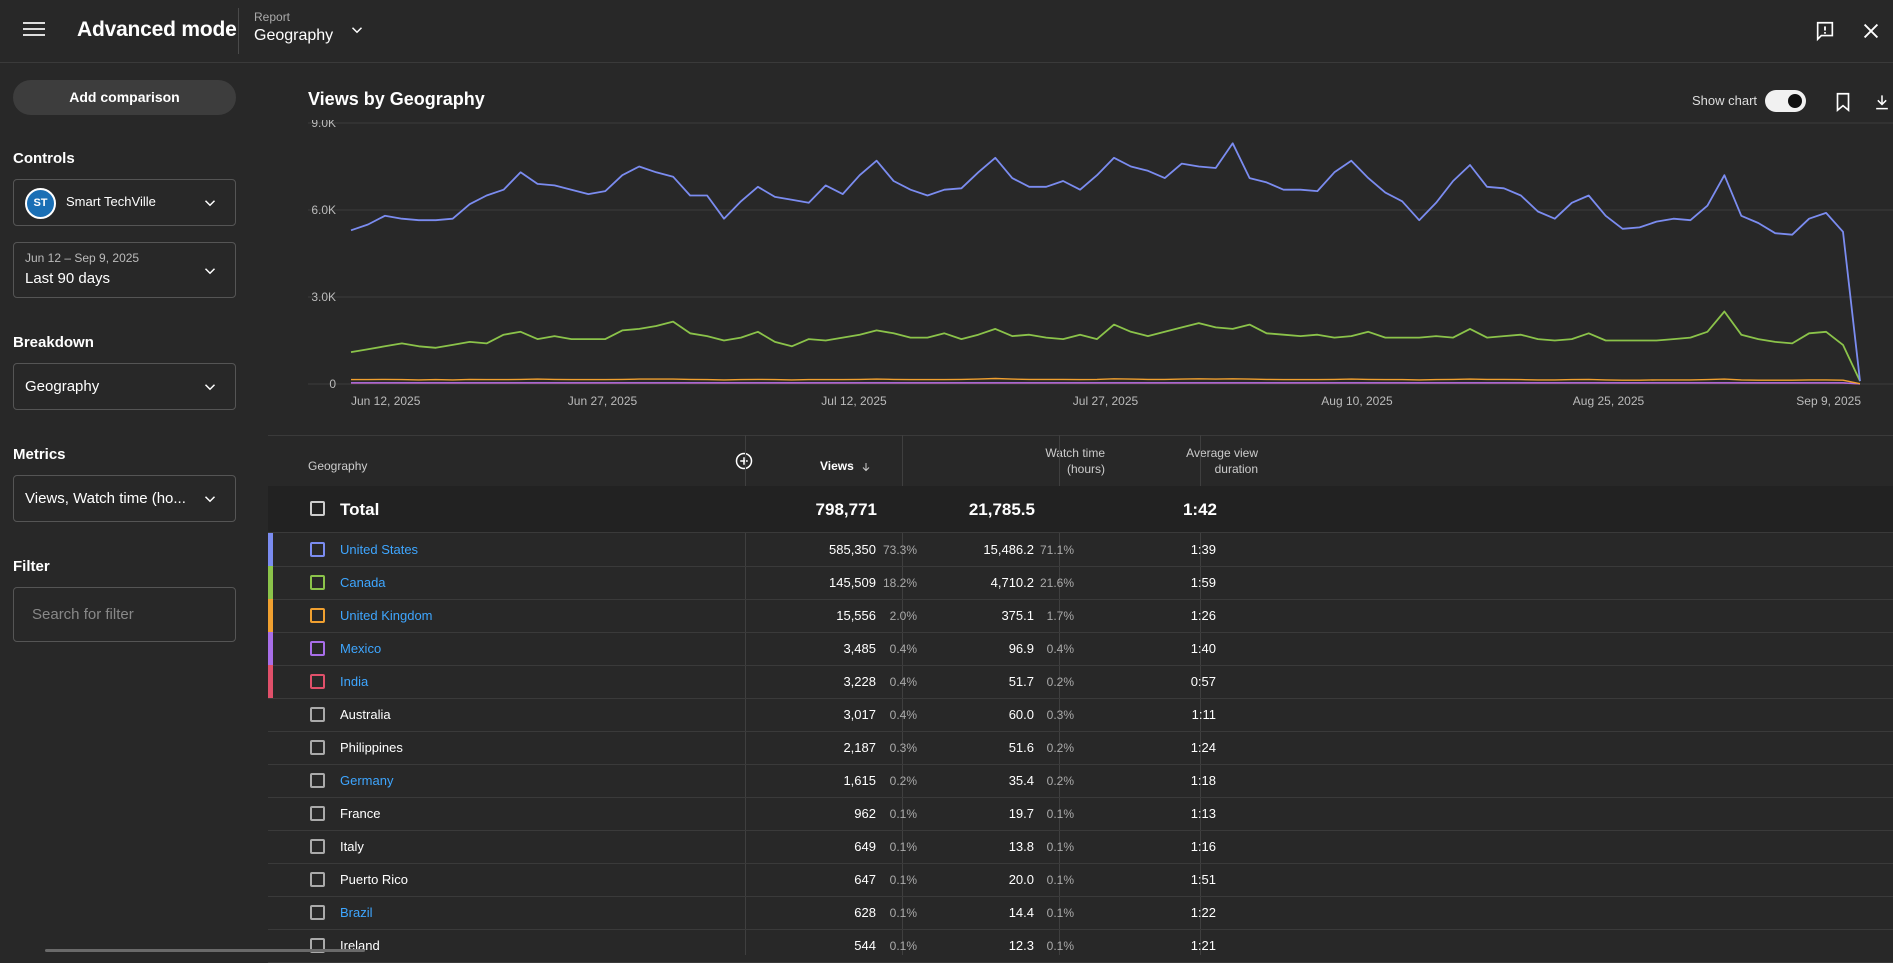 This screenshot has width=1893, height=963. What do you see at coordinates (1203, 615) in the screenshot?
I see `avd-value: 1:26` at bounding box center [1203, 615].